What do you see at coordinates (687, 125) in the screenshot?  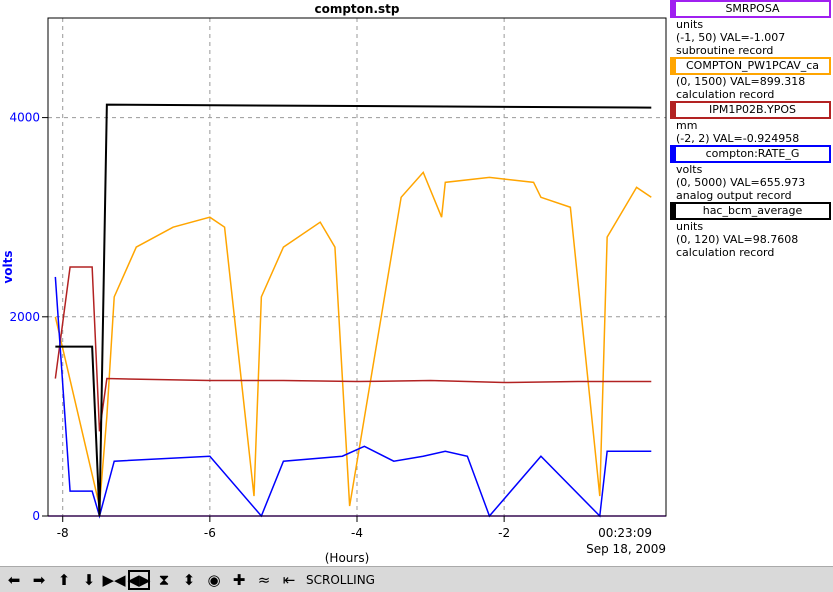 I see `legend-units: mm` at bounding box center [687, 125].